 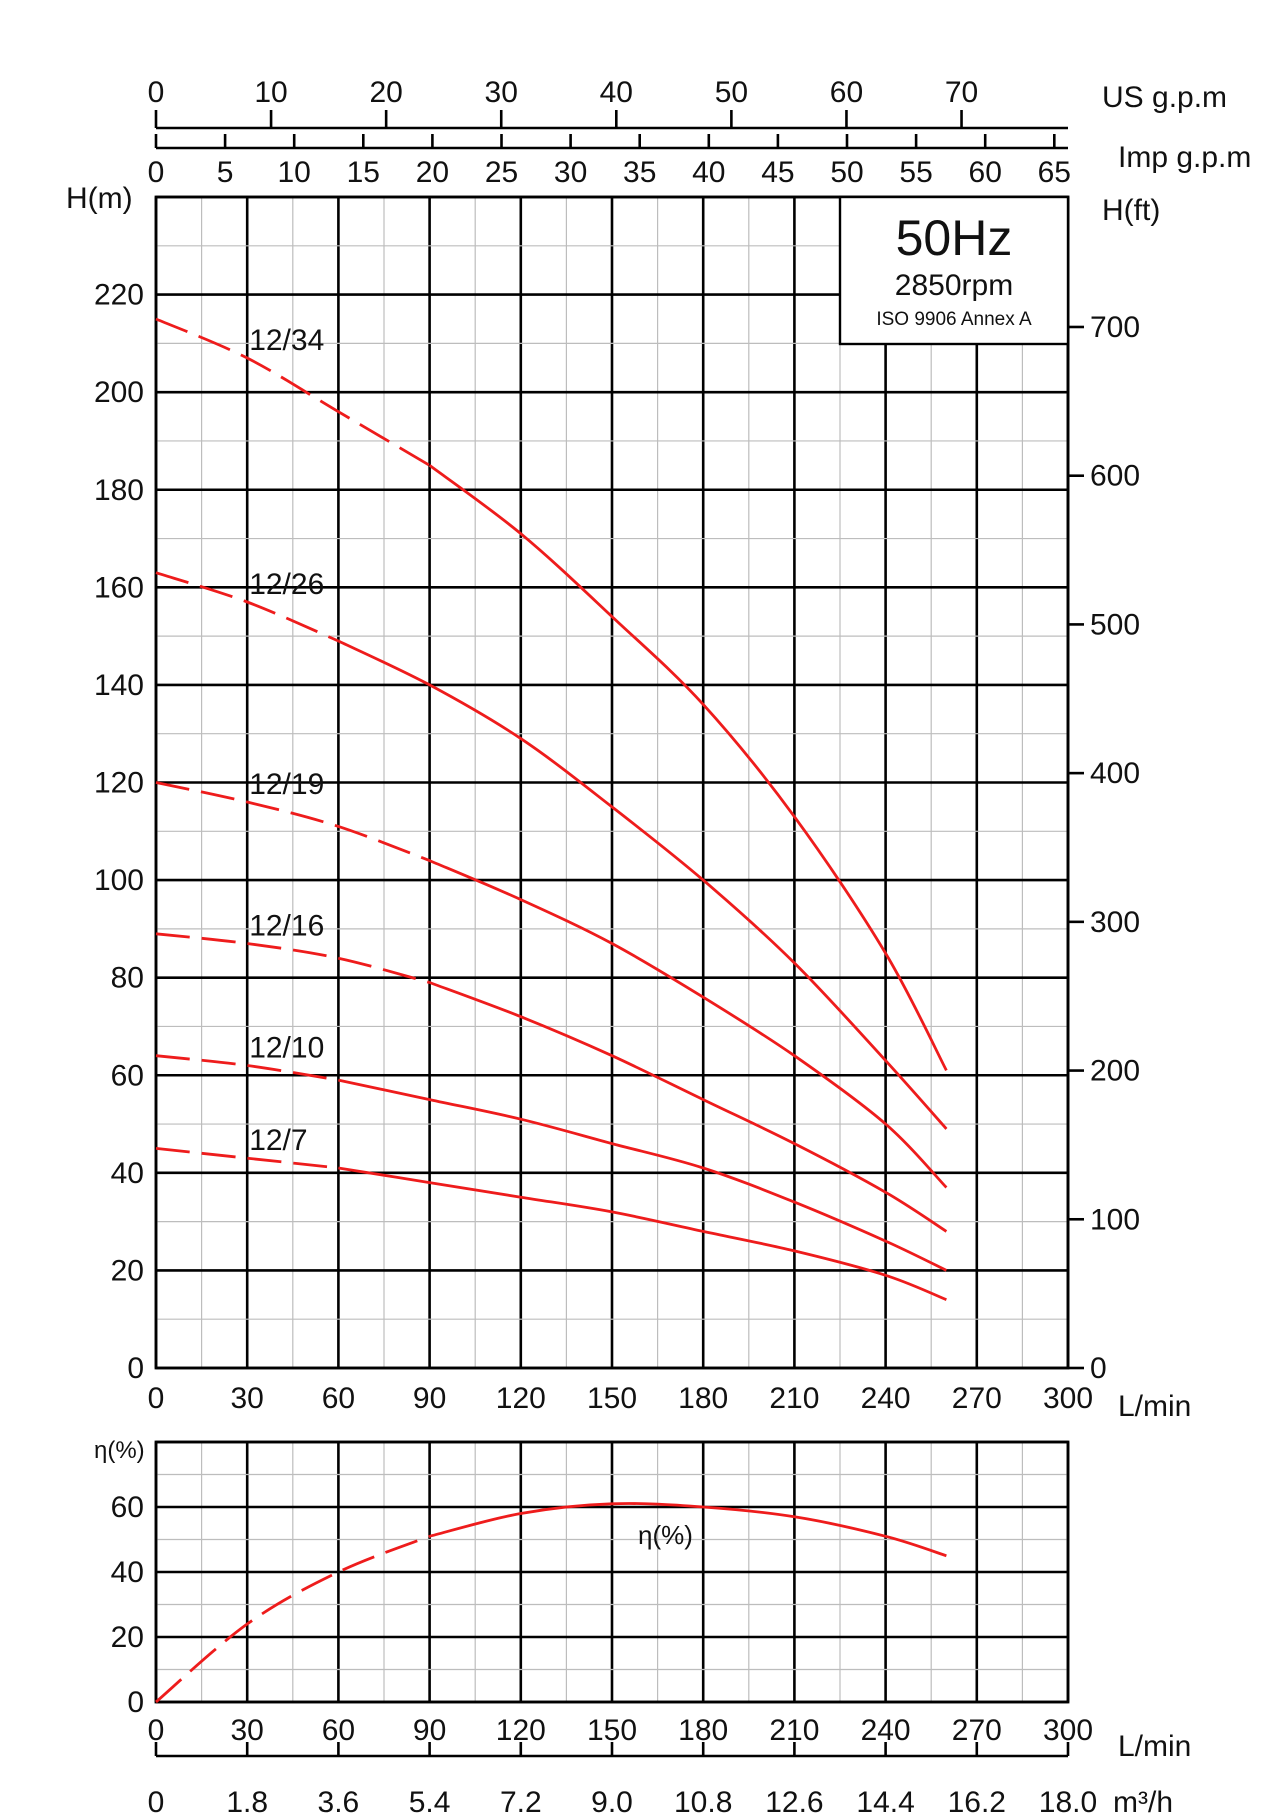 What do you see at coordinates (886, 1730) in the screenshot?
I see `x-tick-label-lmin-efficiency: 240` at bounding box center [886, 1730].